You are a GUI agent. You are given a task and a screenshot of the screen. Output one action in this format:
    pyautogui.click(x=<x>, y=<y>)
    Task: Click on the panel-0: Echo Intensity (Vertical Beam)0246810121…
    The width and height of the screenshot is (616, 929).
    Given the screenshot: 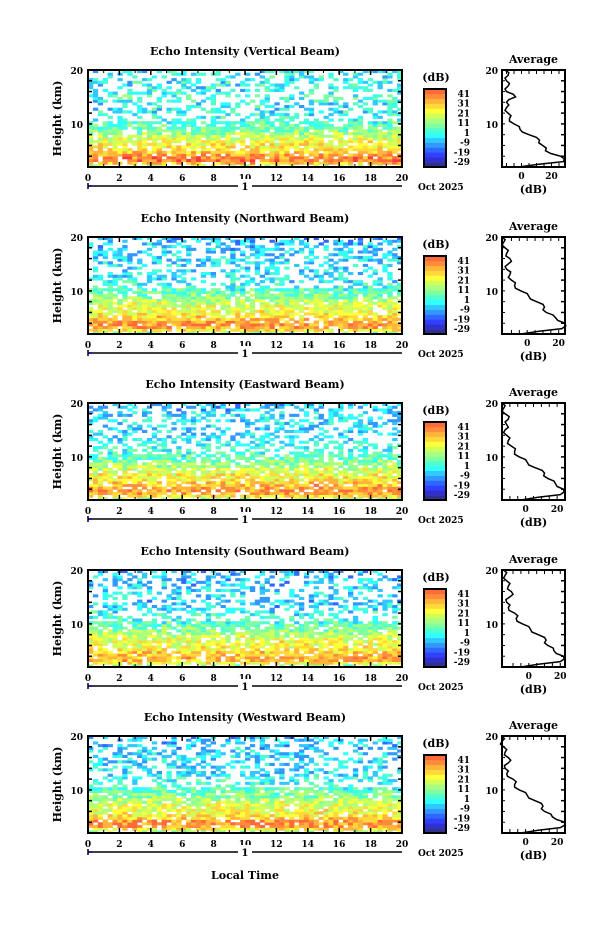 What is the action you would take?
    pyautogui.click(x=308, y=120)
    